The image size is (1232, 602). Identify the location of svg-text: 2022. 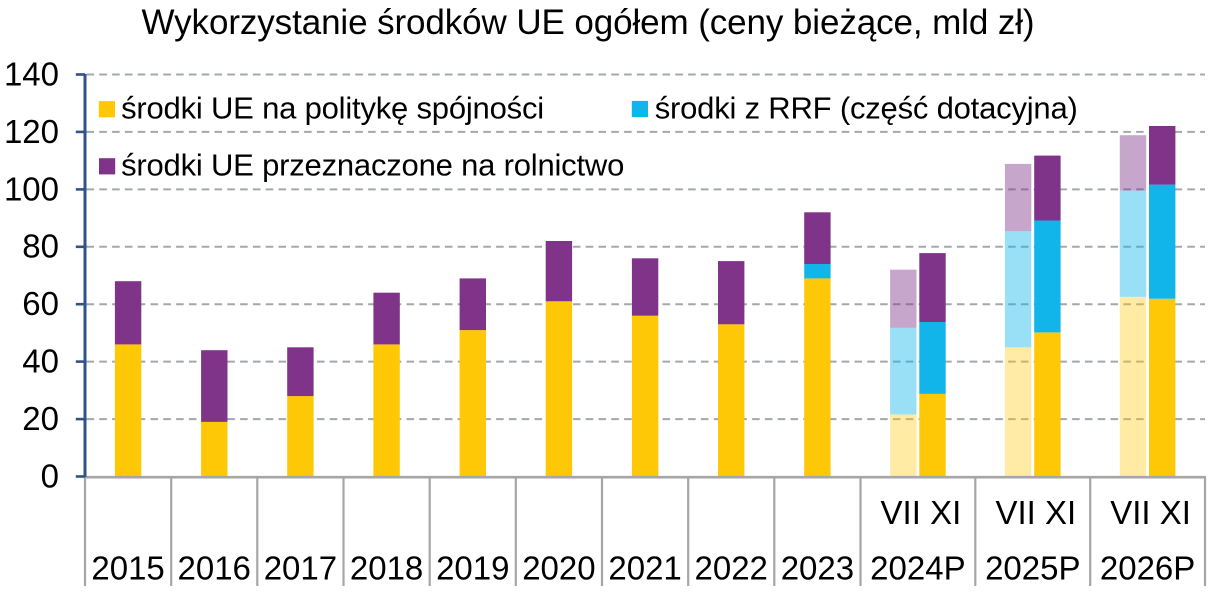
(730, 567).